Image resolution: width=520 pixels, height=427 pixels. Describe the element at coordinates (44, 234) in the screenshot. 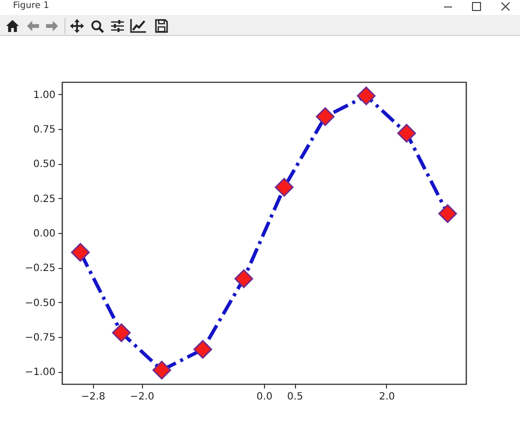

I see `y-tick-label: 0.00` at that location.